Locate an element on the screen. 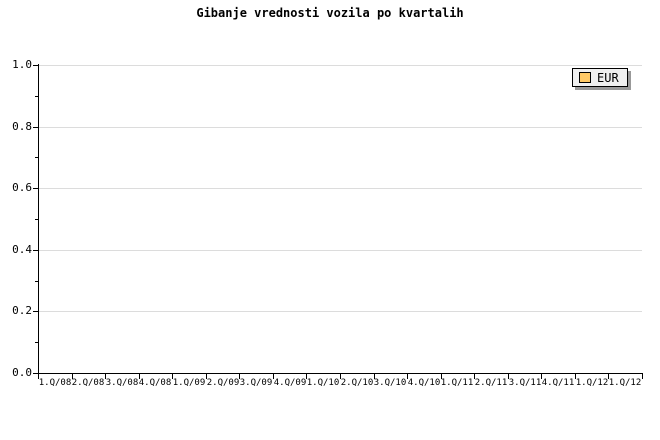 This screenshot has width=660, height=440. legend-swatch-eur is located at coordinates (585, 77).